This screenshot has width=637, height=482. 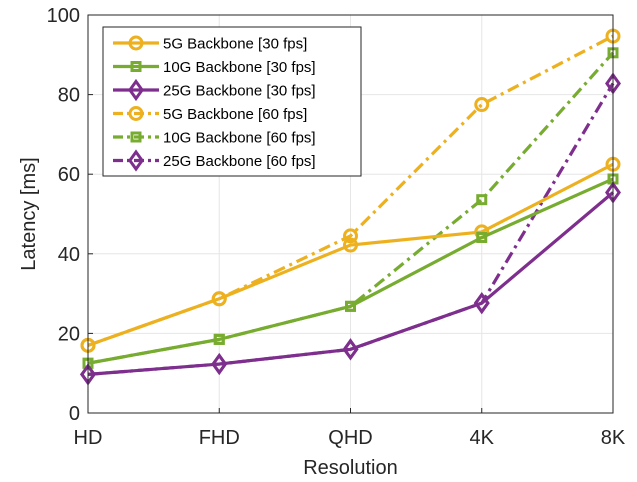 What do you see at coordinates (350, 438) in the screenshot?
I see `x-tick-label: QHD` at bounding box center [350, 438].